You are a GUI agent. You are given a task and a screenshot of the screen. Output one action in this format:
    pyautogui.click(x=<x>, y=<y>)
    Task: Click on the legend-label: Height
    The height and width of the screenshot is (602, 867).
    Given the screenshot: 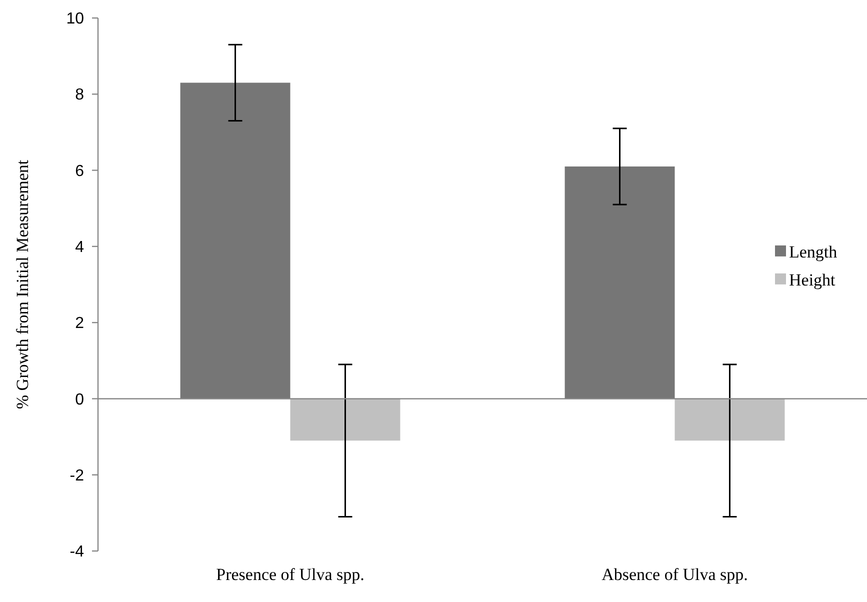 What is the action you would take?
    pyautogui.click(x=812, y=280)
    